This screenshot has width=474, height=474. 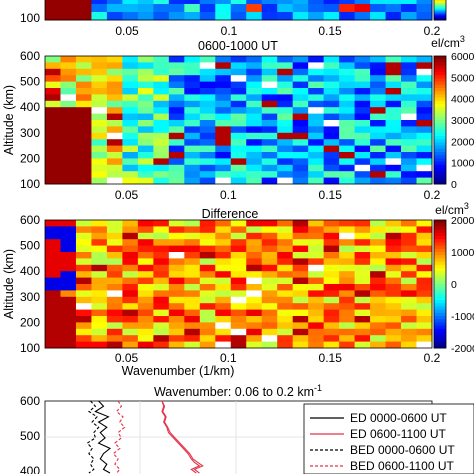 I want to click on x-tick-label: 0.2, so click(x=432, y=358).